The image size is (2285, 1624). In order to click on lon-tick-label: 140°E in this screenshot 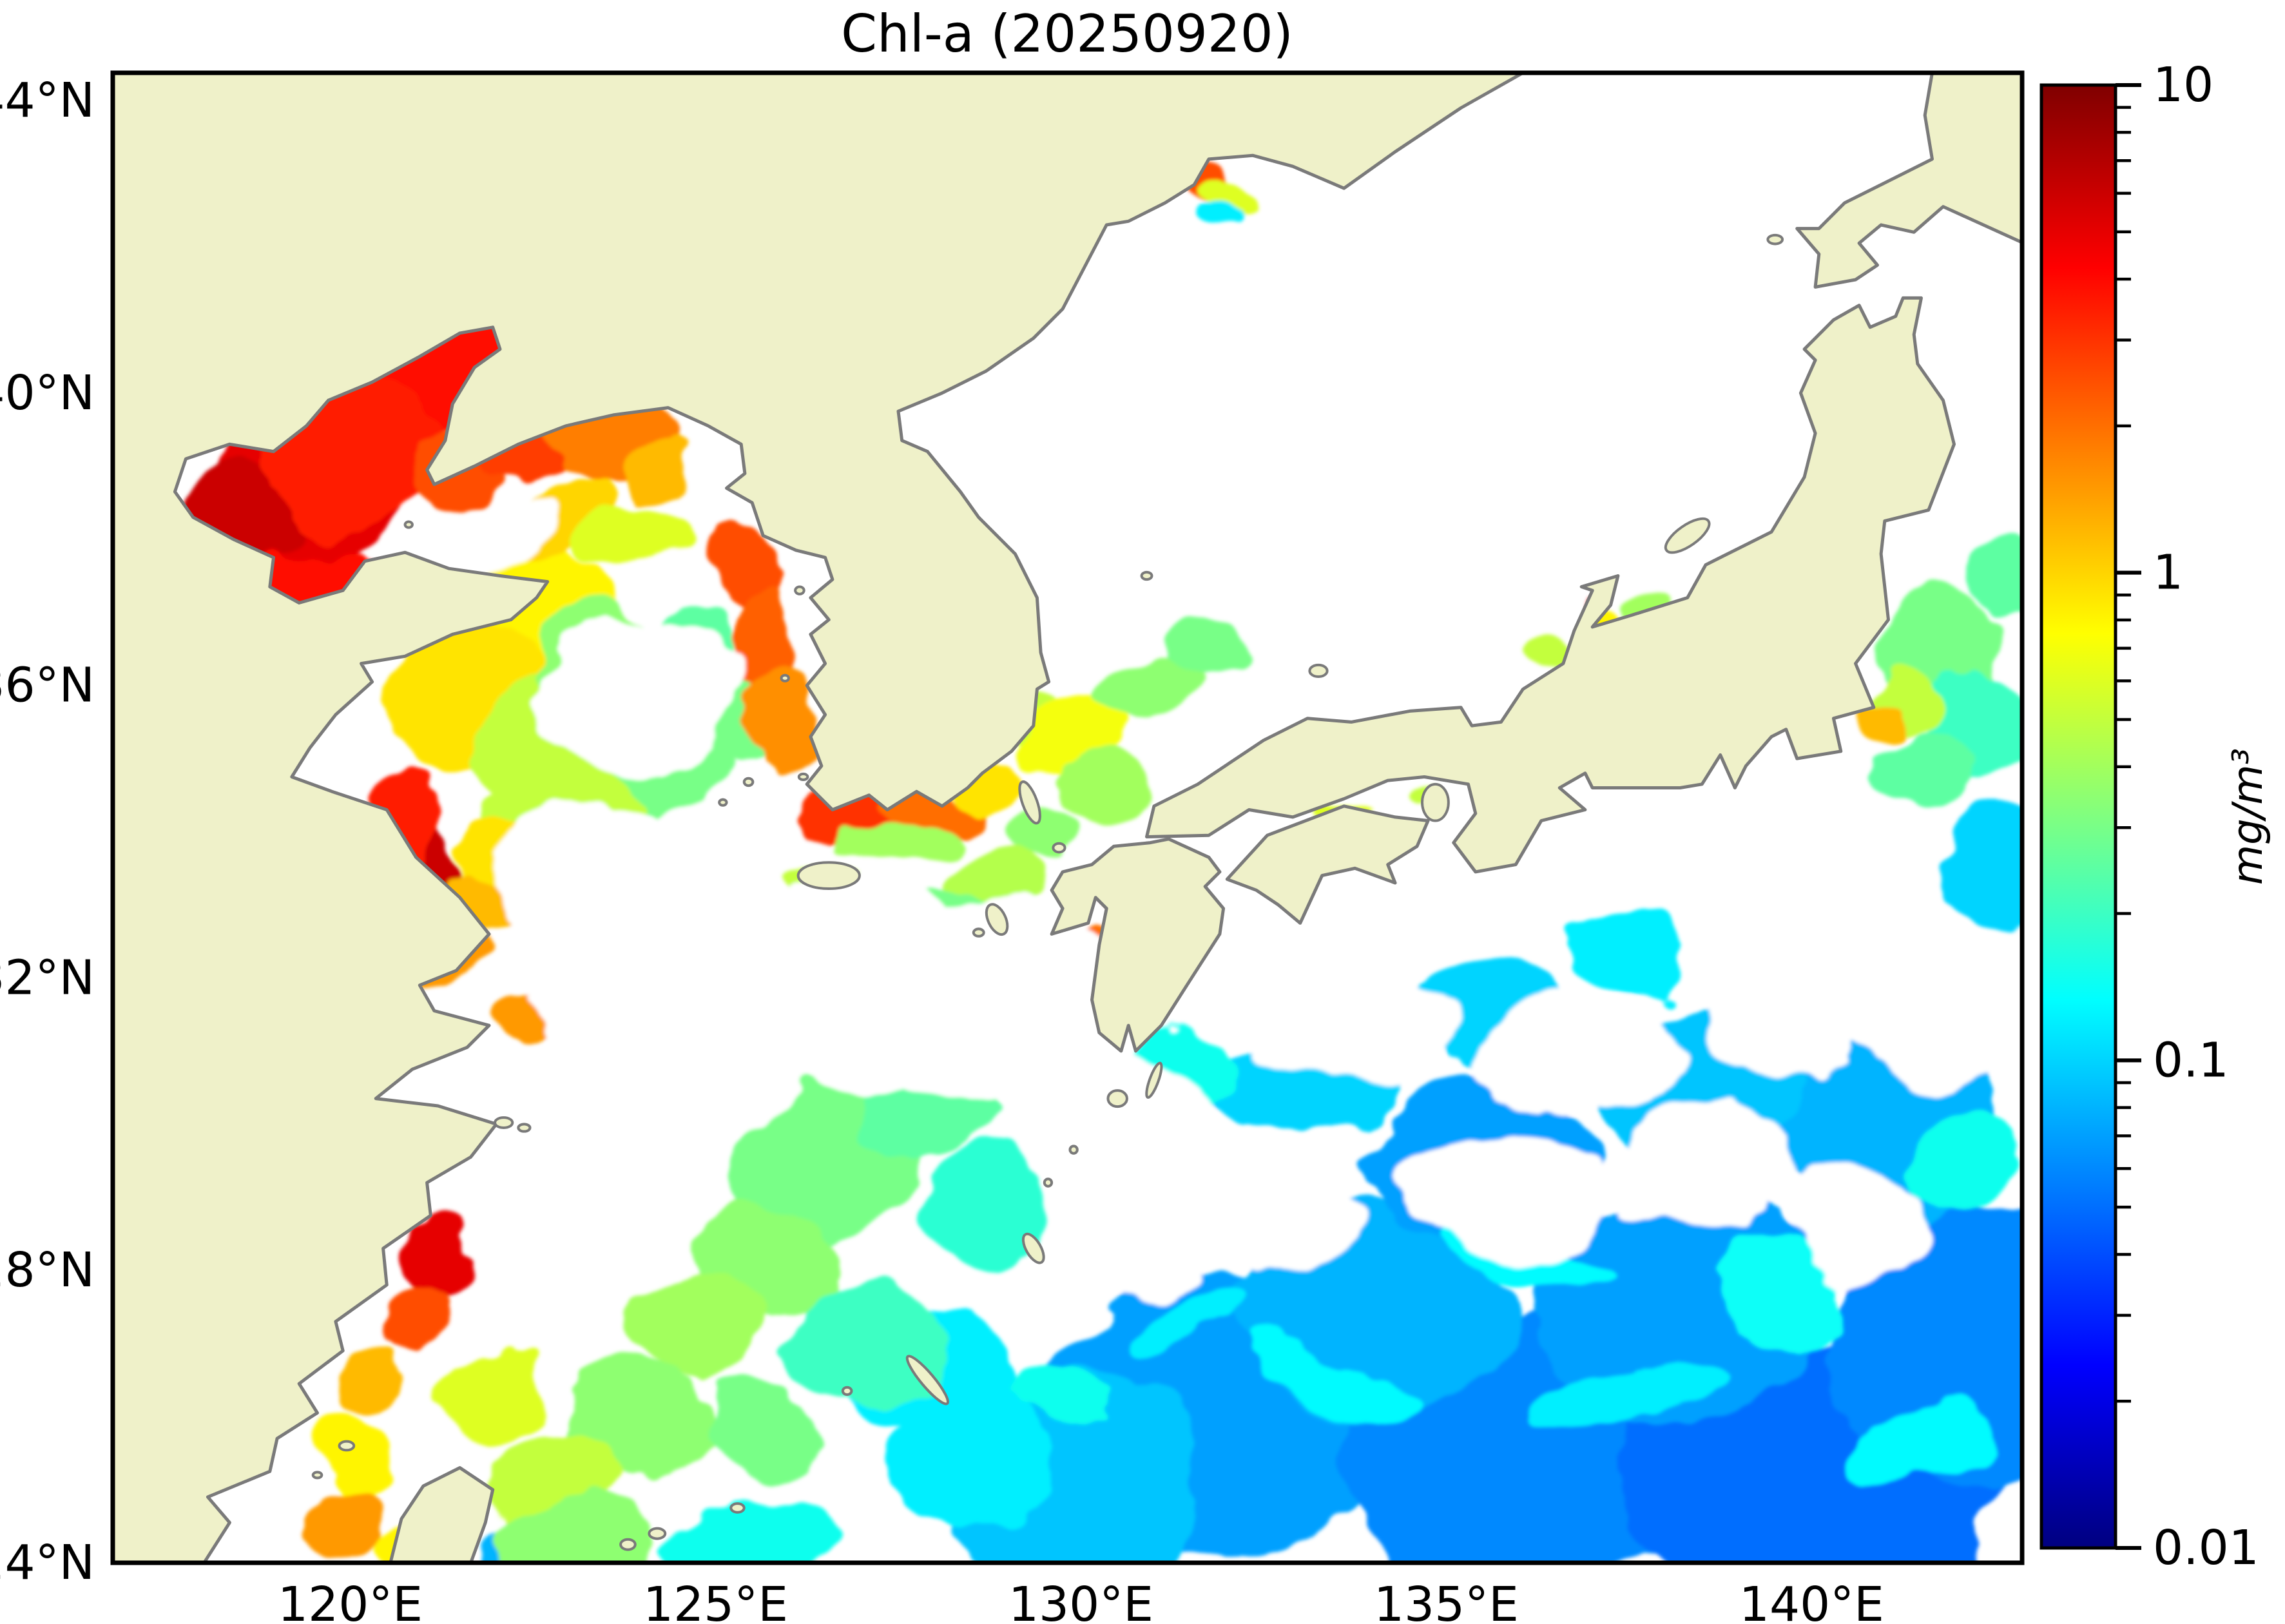, I will do `click(1811, 1600)`.